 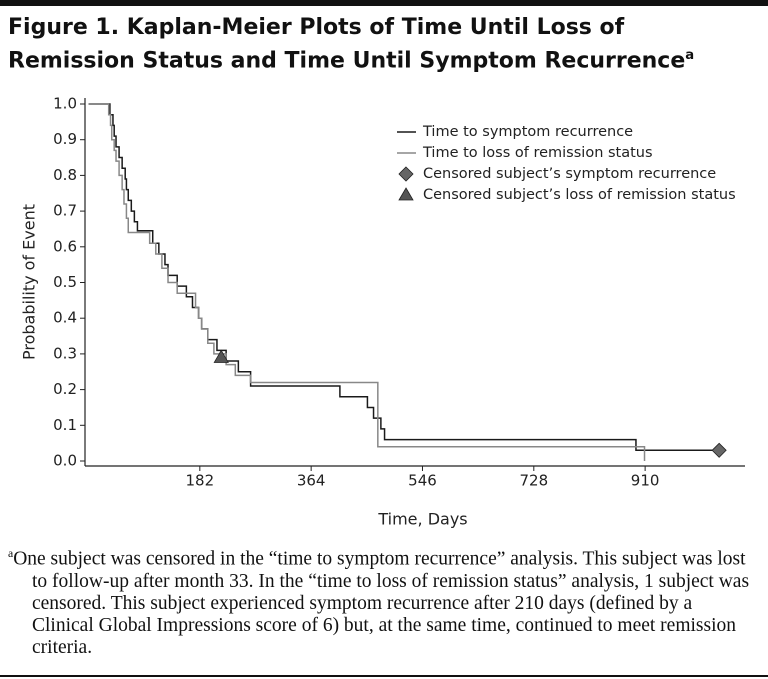 I want to click on y-tick-label: 0.2, so click(x=65, y=389).